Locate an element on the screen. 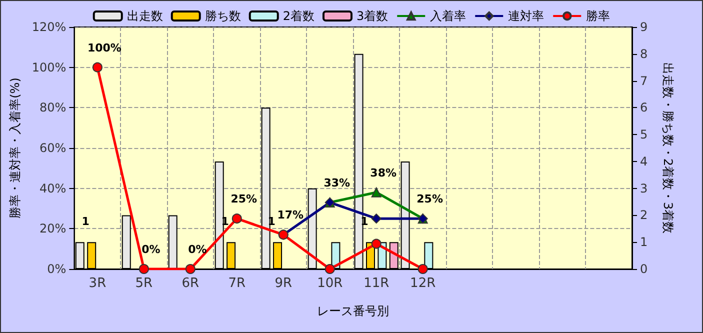 This screenshot has height=333, width=703. y2-tick-label: 7 is located at coordinates (644, 81).